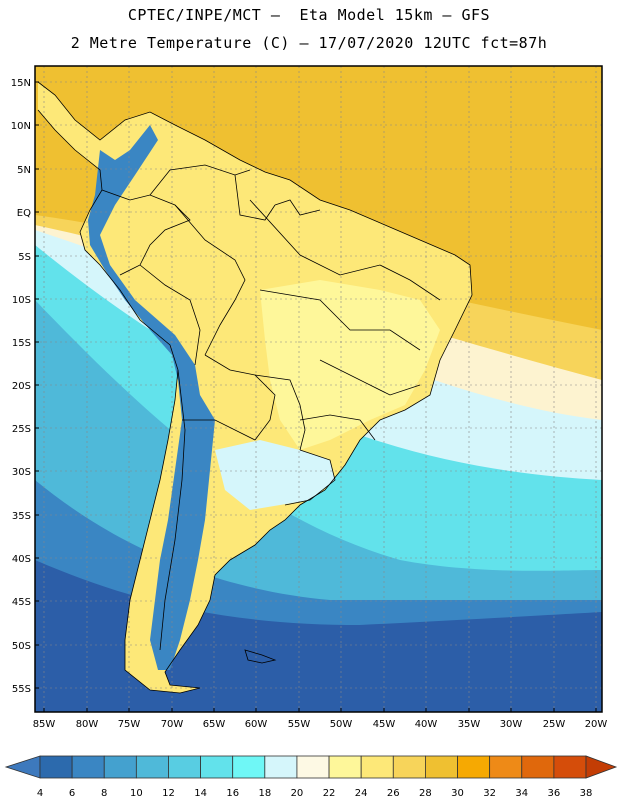 The height and width of the screenshot is (800, 618). I want to click on lat-label: 25S, so click(21, 429).